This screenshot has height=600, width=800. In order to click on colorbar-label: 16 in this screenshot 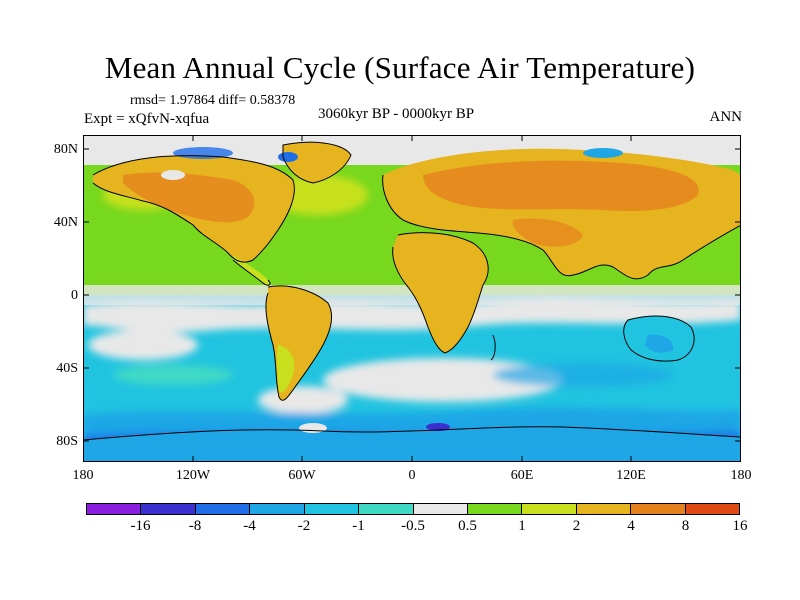, I will do `click(740, 526)`.